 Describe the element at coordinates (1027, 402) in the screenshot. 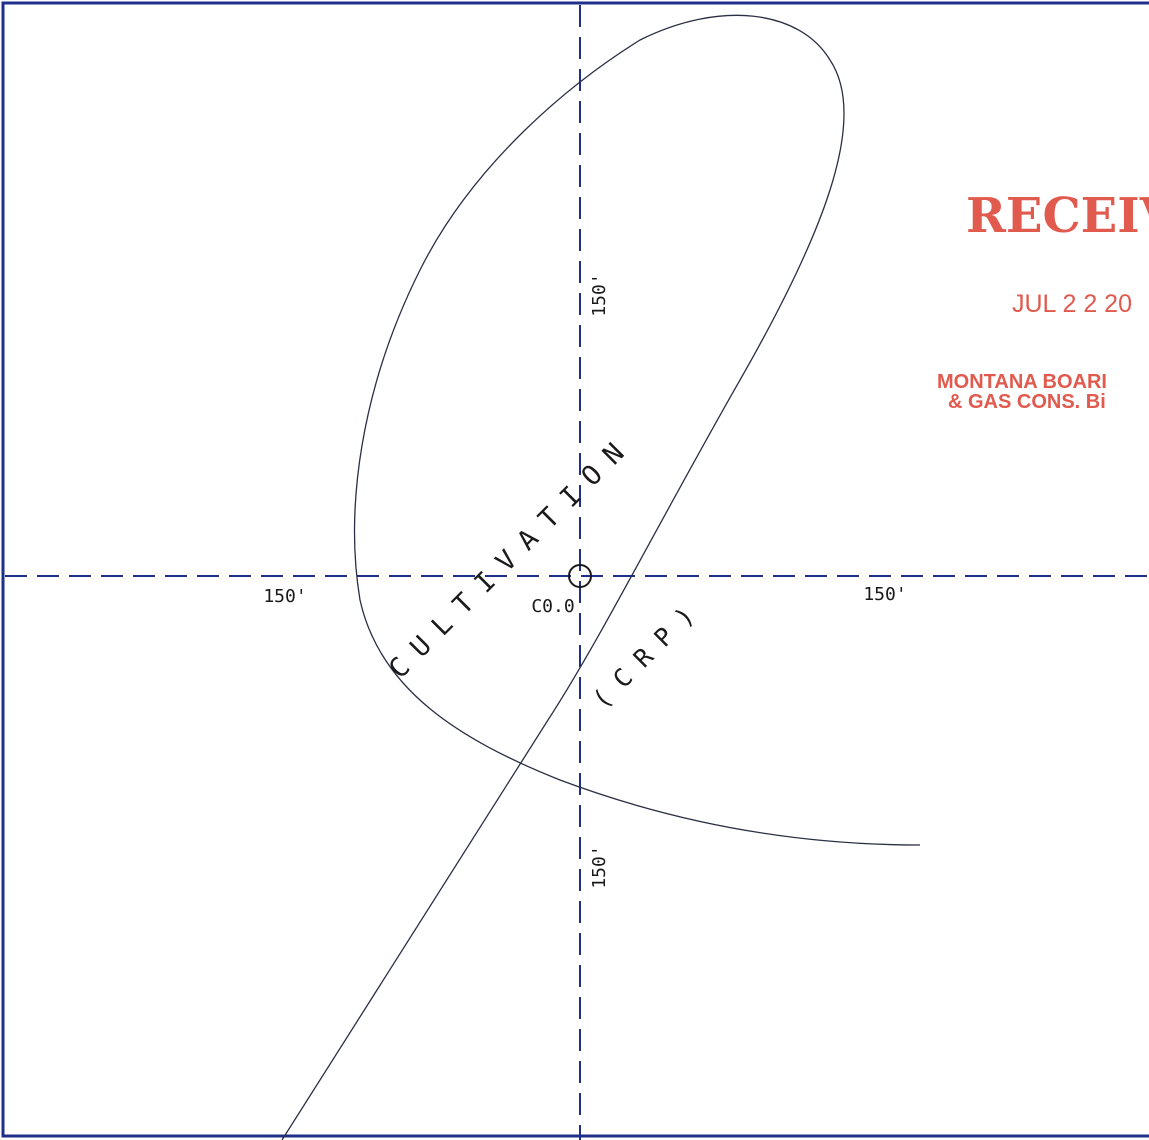

I see `stamp-line-2: & GAS CONS. Bi` at that location.